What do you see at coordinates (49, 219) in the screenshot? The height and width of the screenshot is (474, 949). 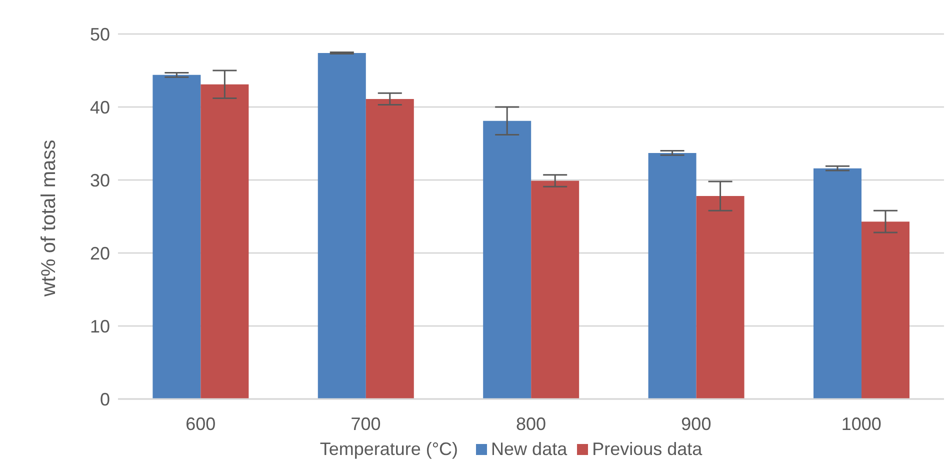 I see `y-axis-title: wt% of total mass` at bounding box center [49, 219].